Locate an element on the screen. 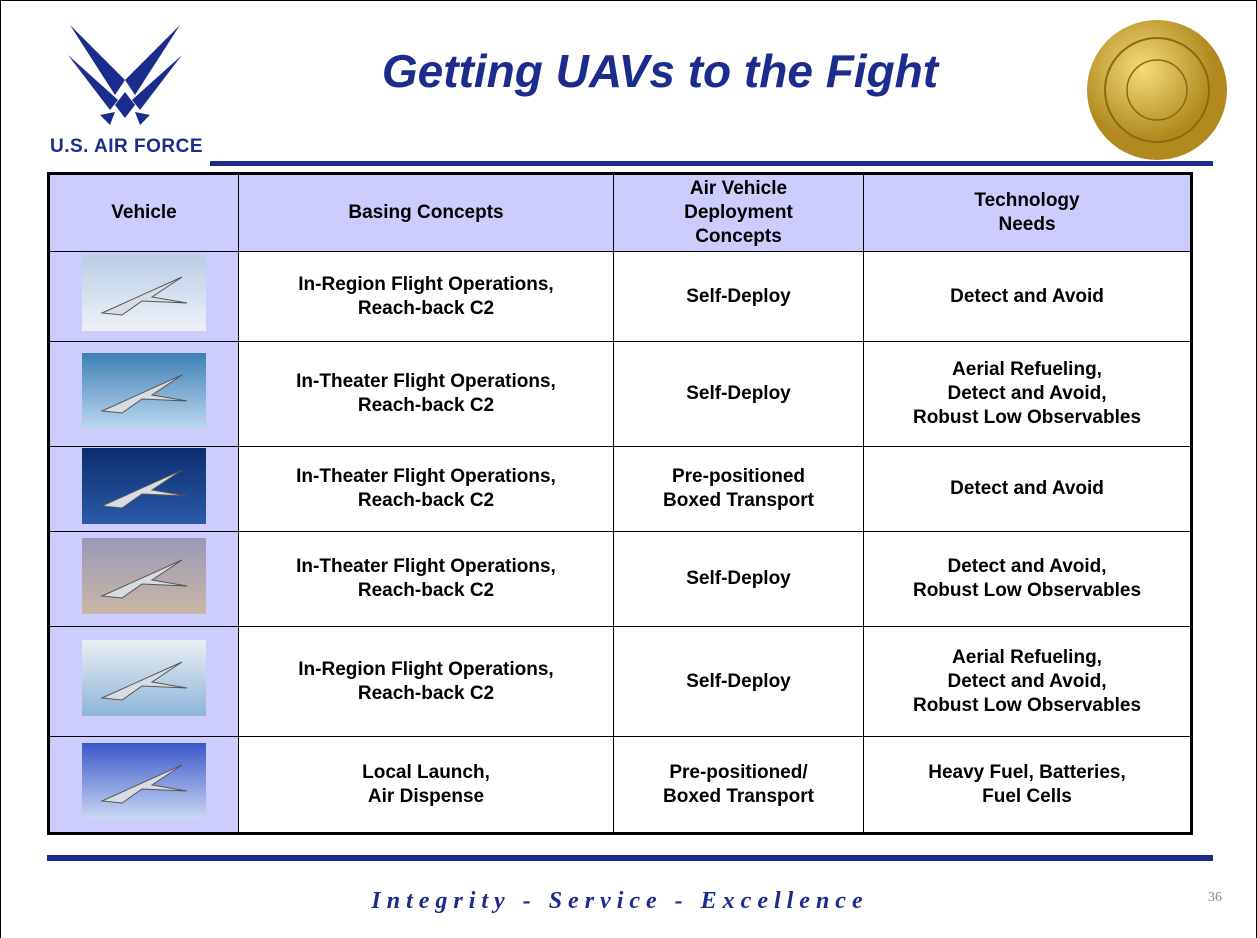  column-header: Vehicle is located at coordinates (143, 212).